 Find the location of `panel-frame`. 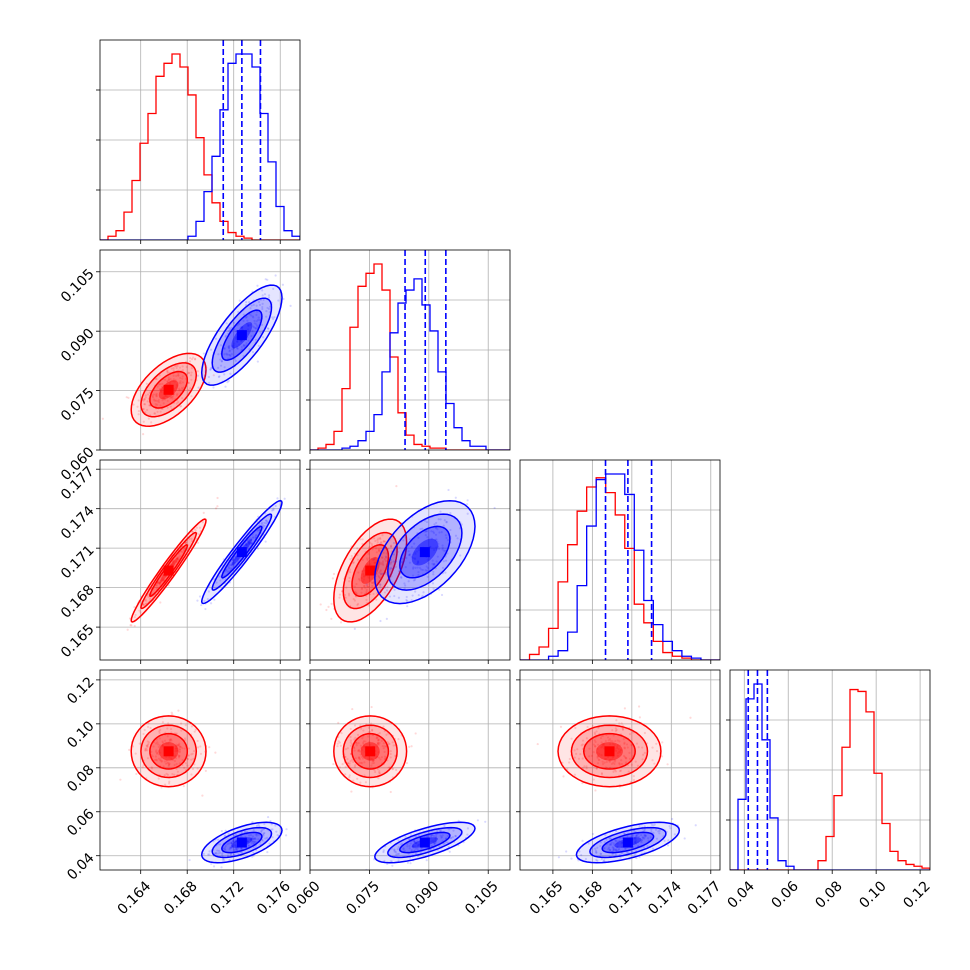

panel-frame is located at coordinates (410, 560).